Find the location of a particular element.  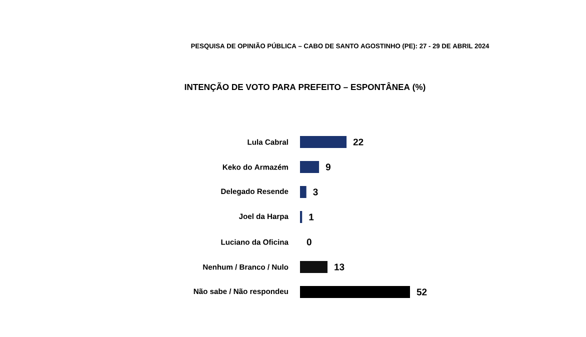

data-label: 3 is located at coordinates (315, 192).